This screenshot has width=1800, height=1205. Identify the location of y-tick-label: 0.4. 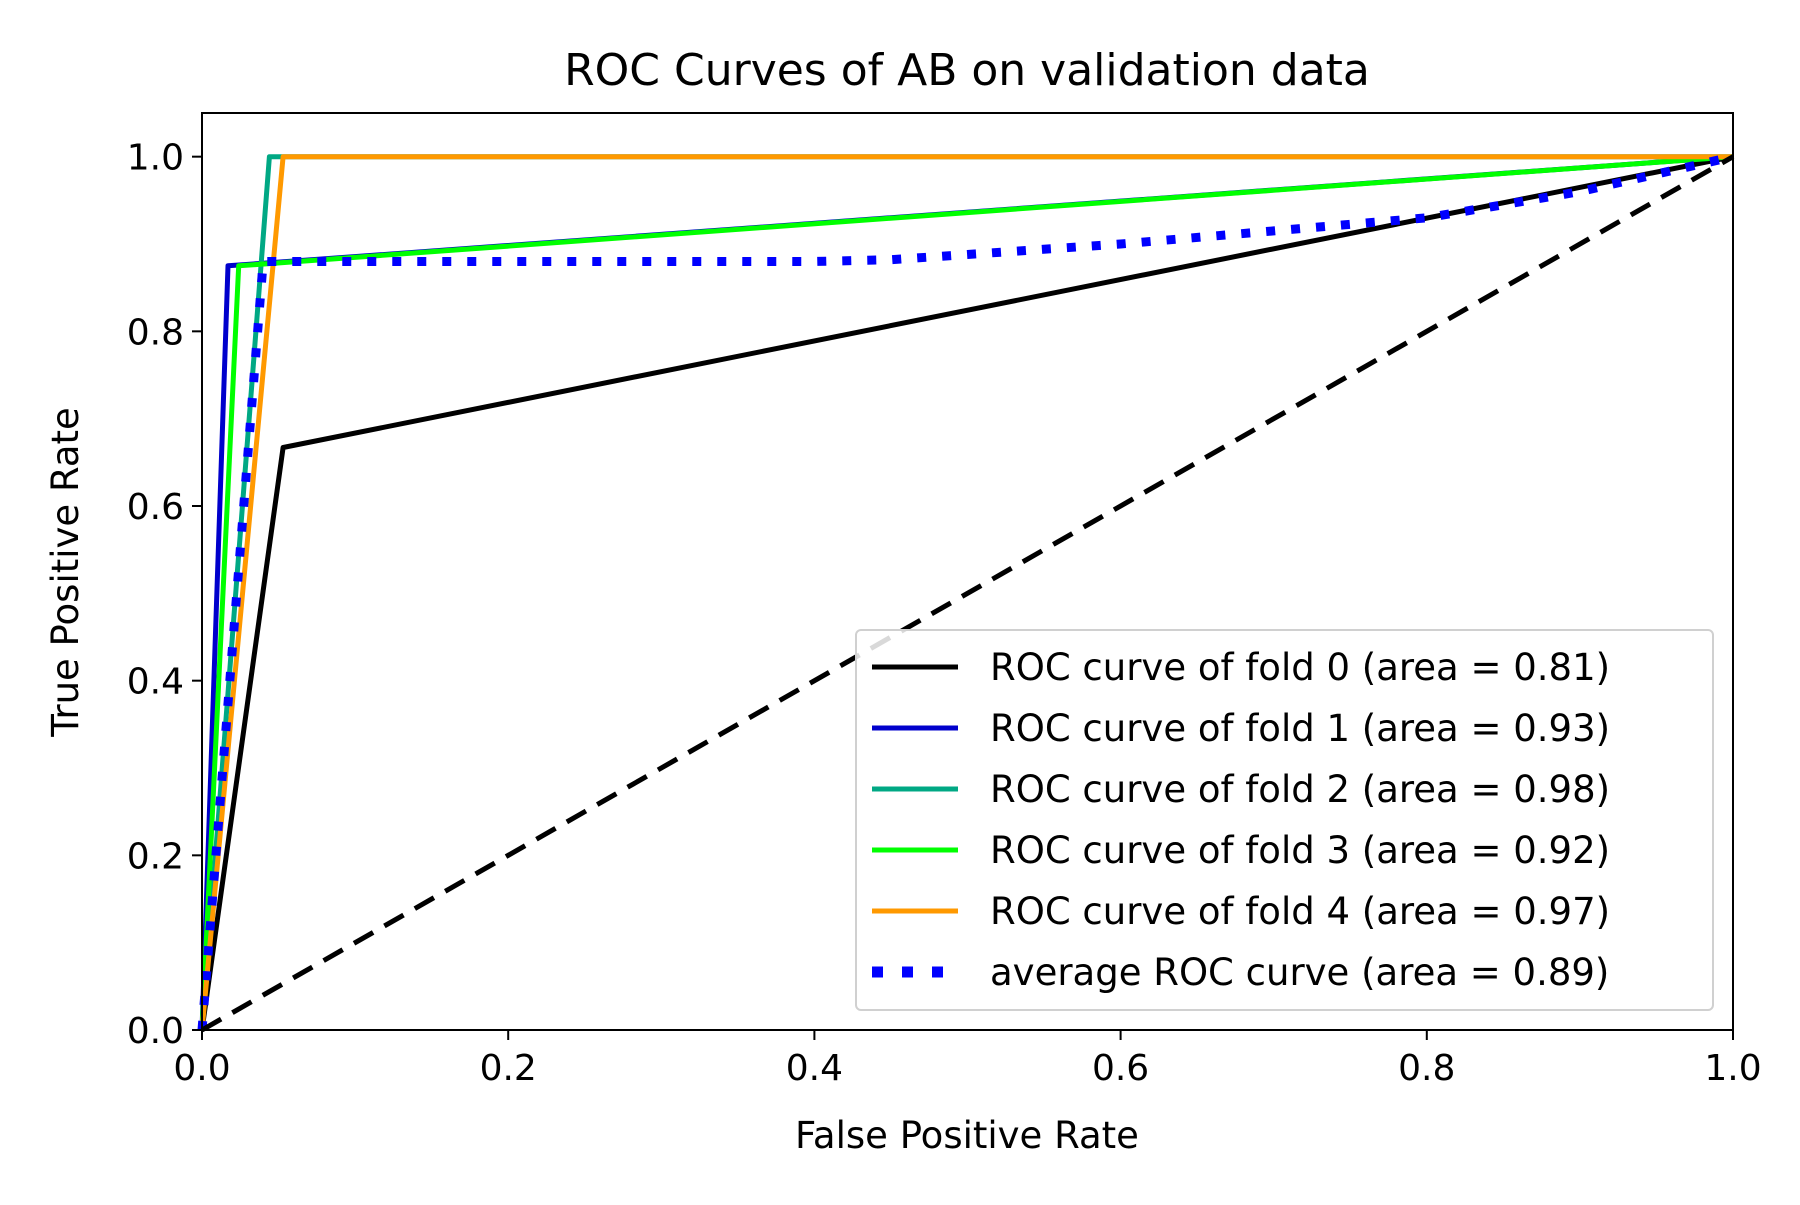
(155, 682).